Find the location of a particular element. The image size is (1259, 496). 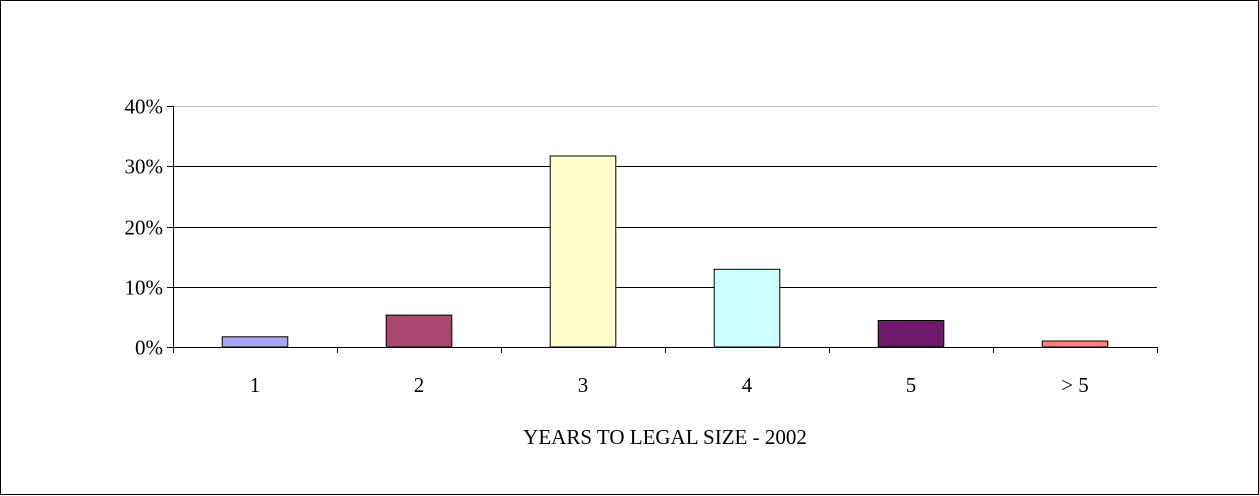

y-tick-label: 20% is located at coordinates (144, 228).